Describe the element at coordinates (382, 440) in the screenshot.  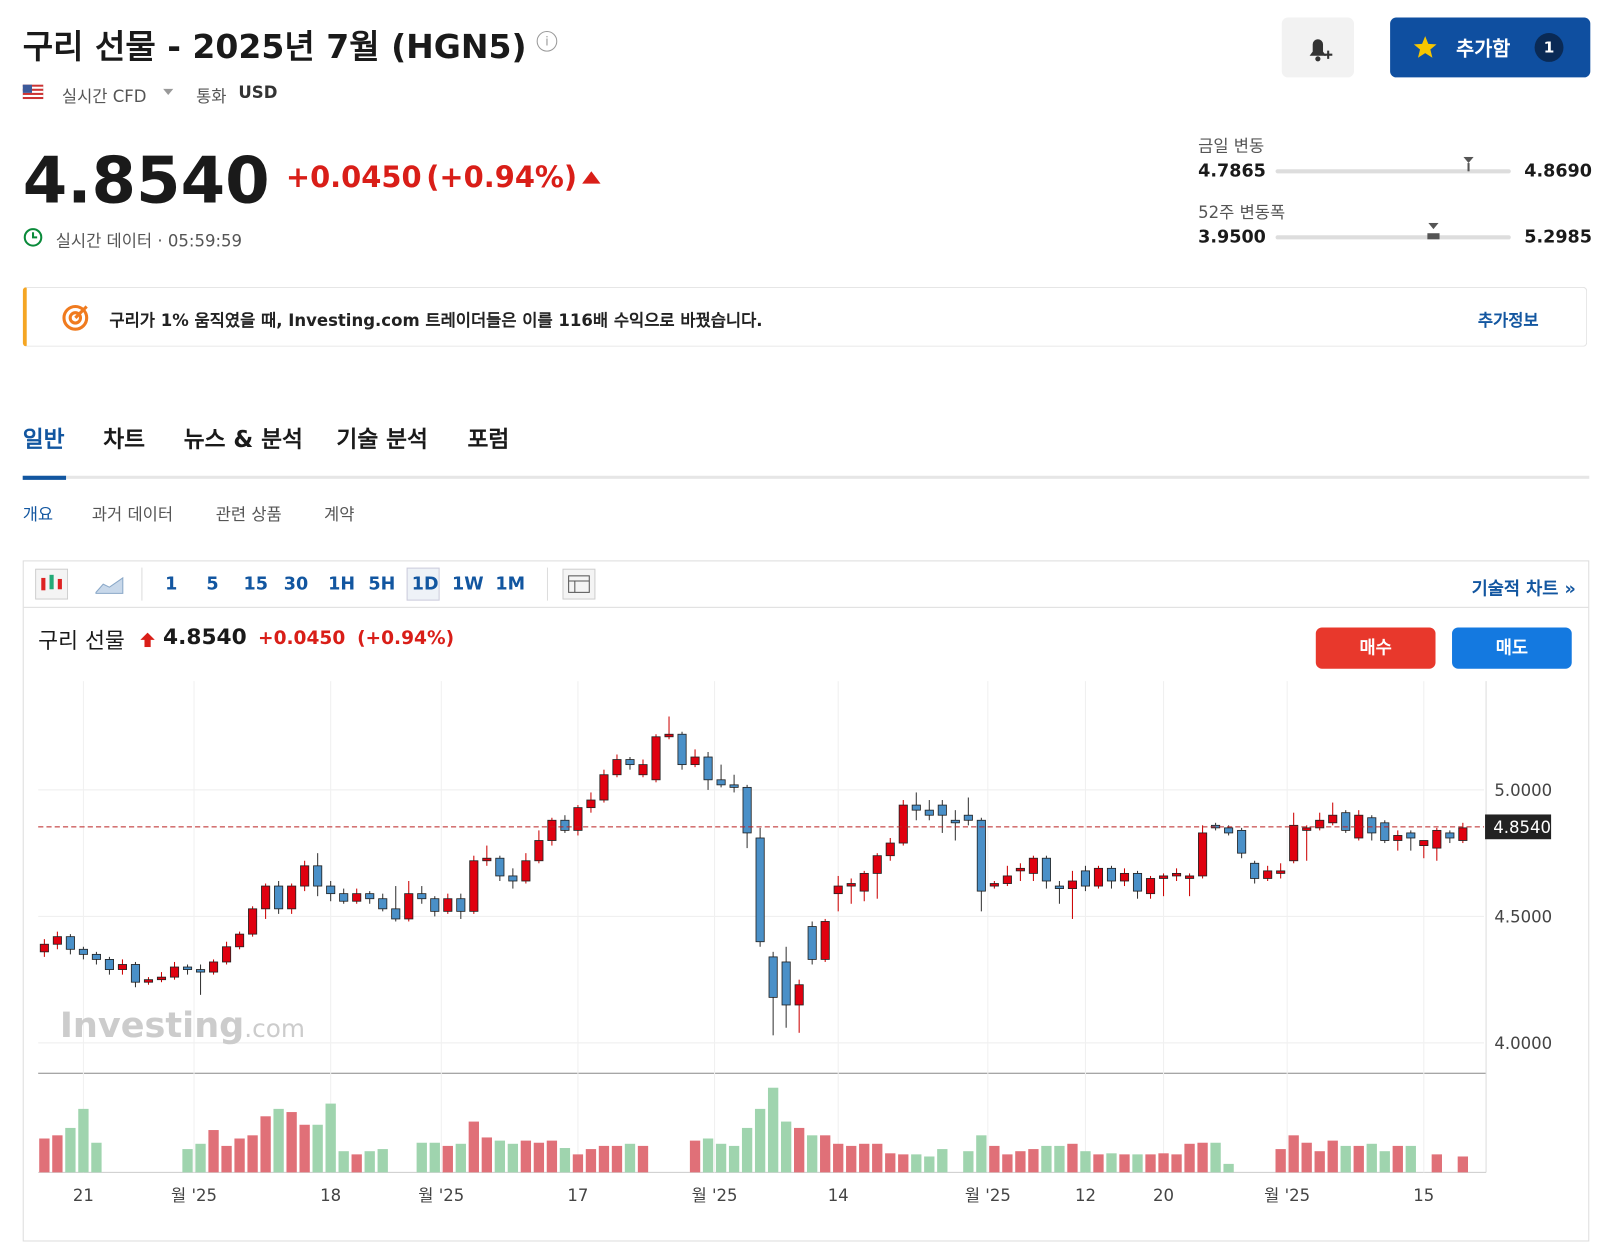
I see `tab: 기술 분석` at that location.